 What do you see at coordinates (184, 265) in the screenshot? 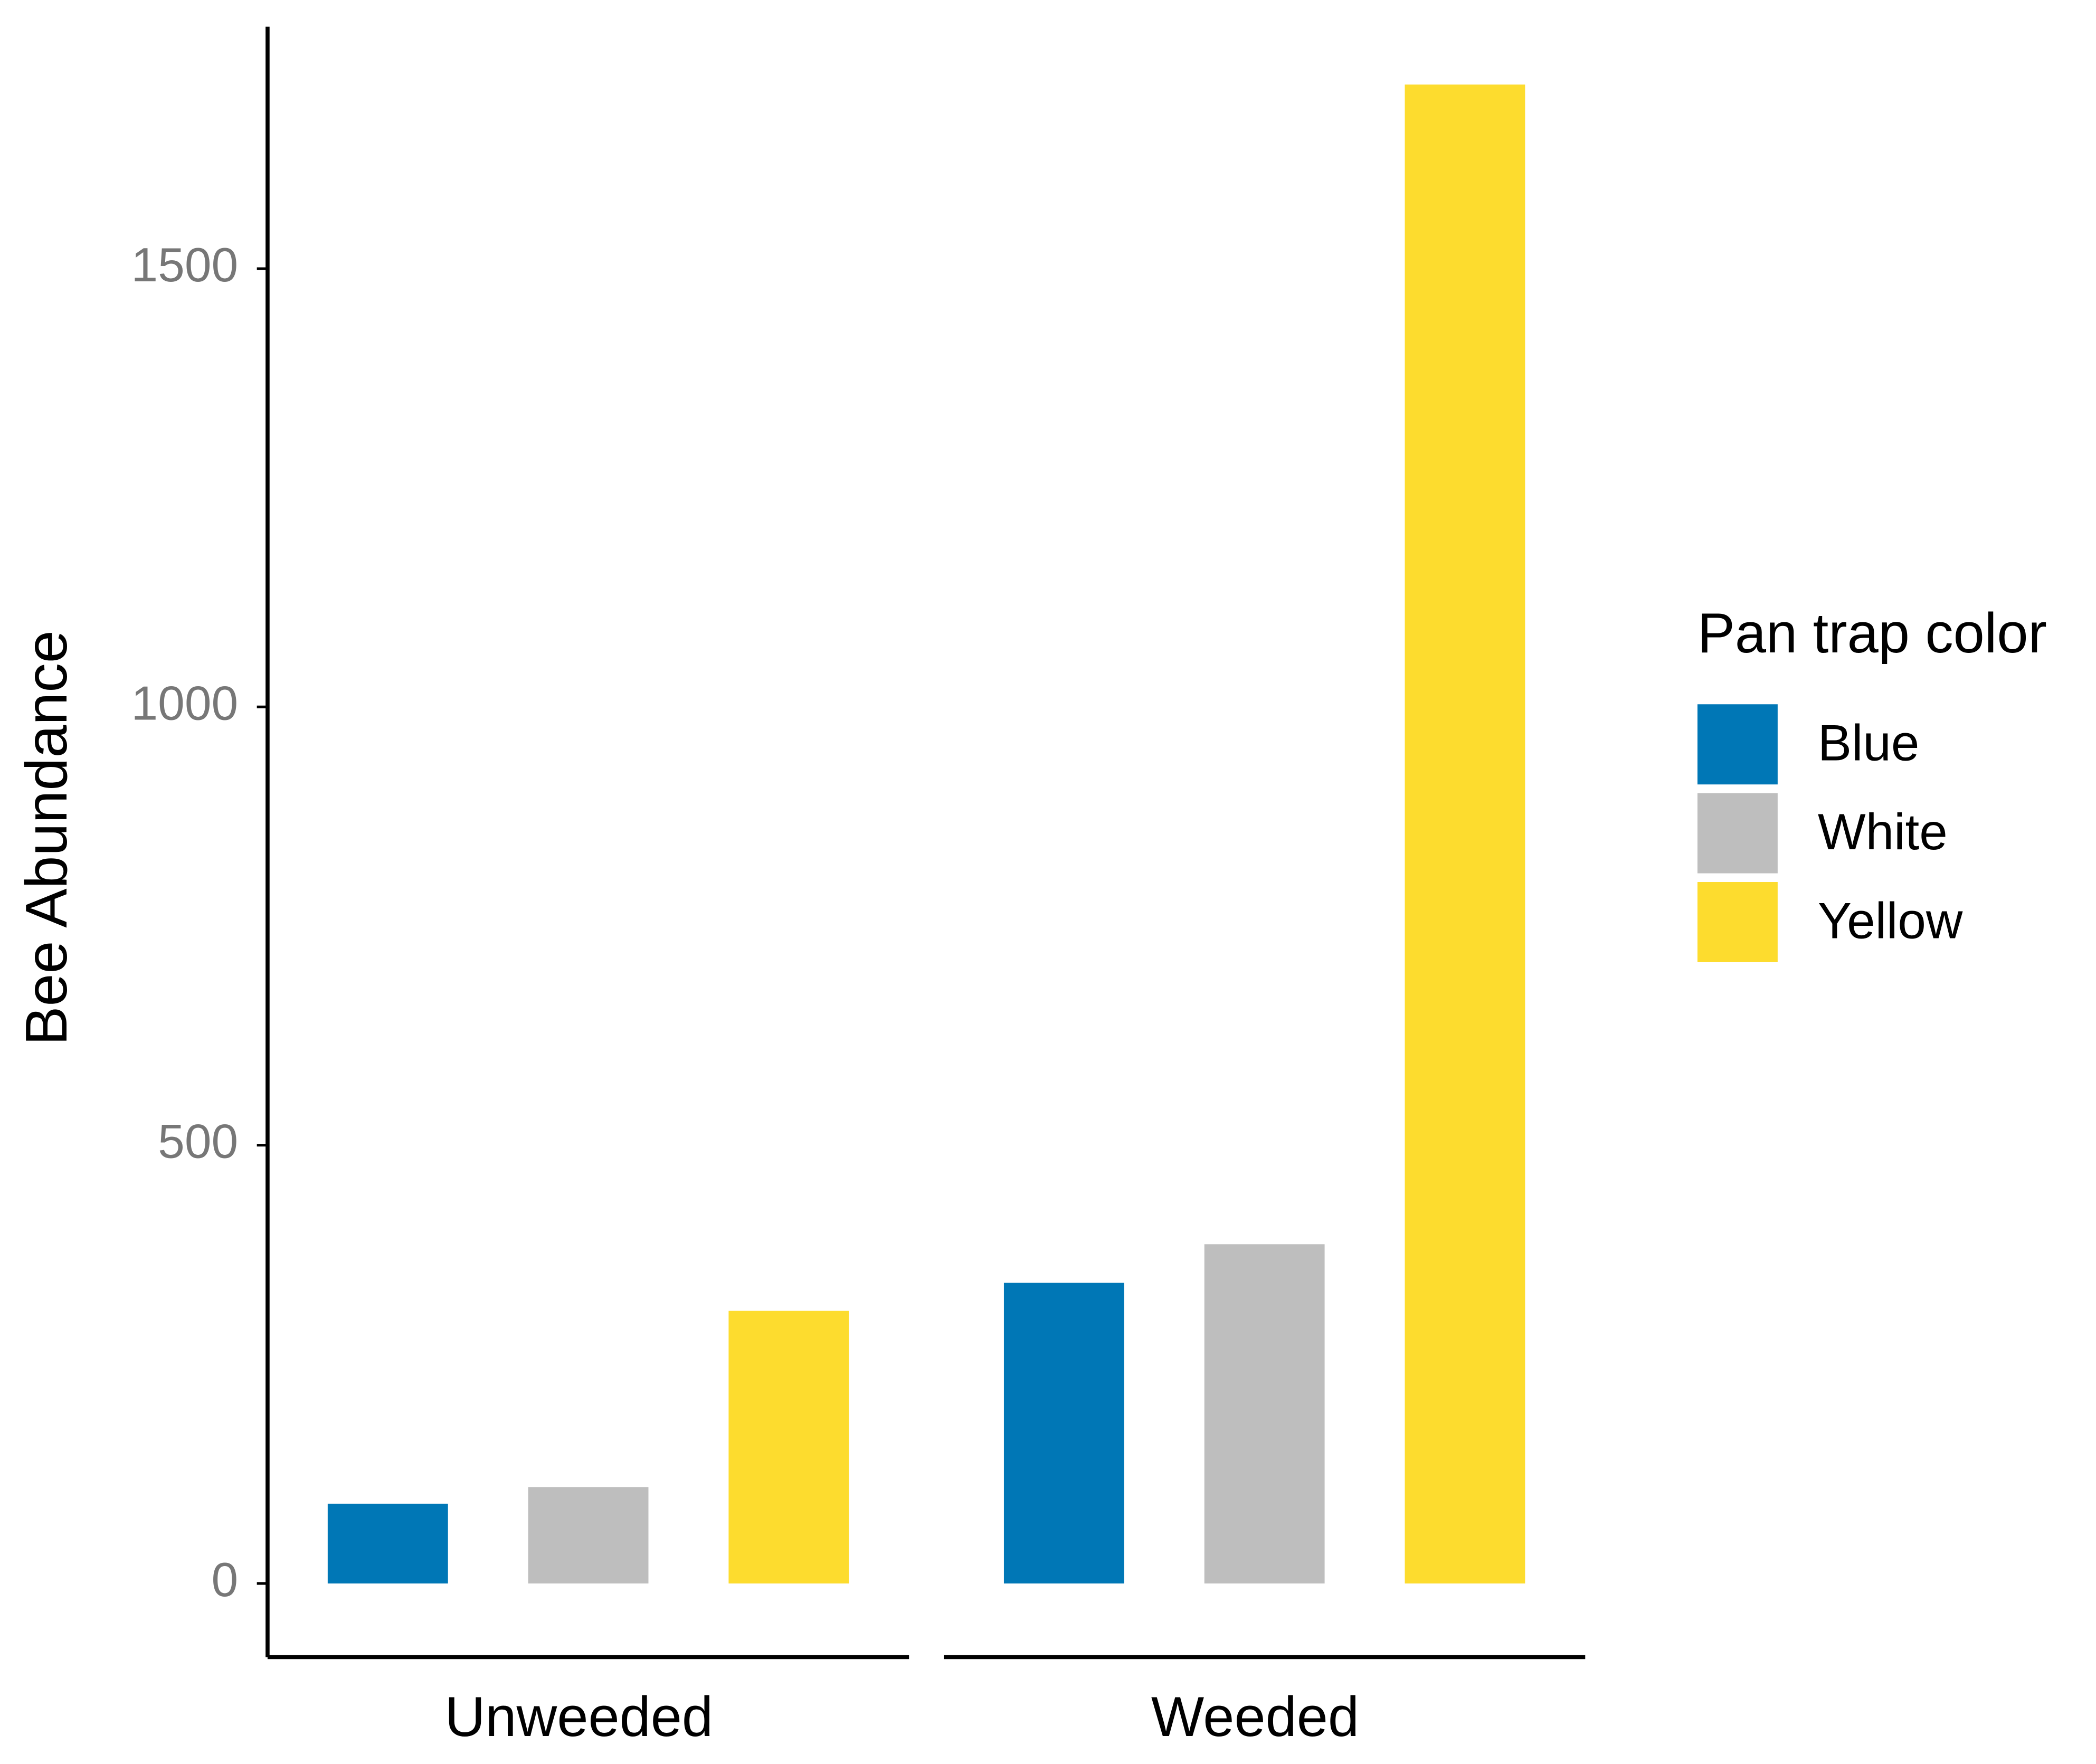
I see `y-tick-label: 1500` at bounding box center [184, 265].